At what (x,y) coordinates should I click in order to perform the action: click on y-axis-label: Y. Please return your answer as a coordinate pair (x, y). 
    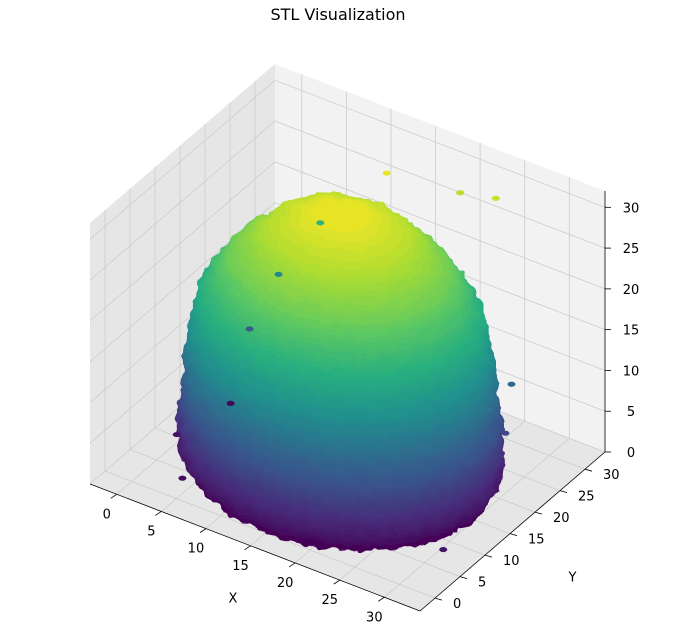
    Looking at the image, I should click on (572, 578).